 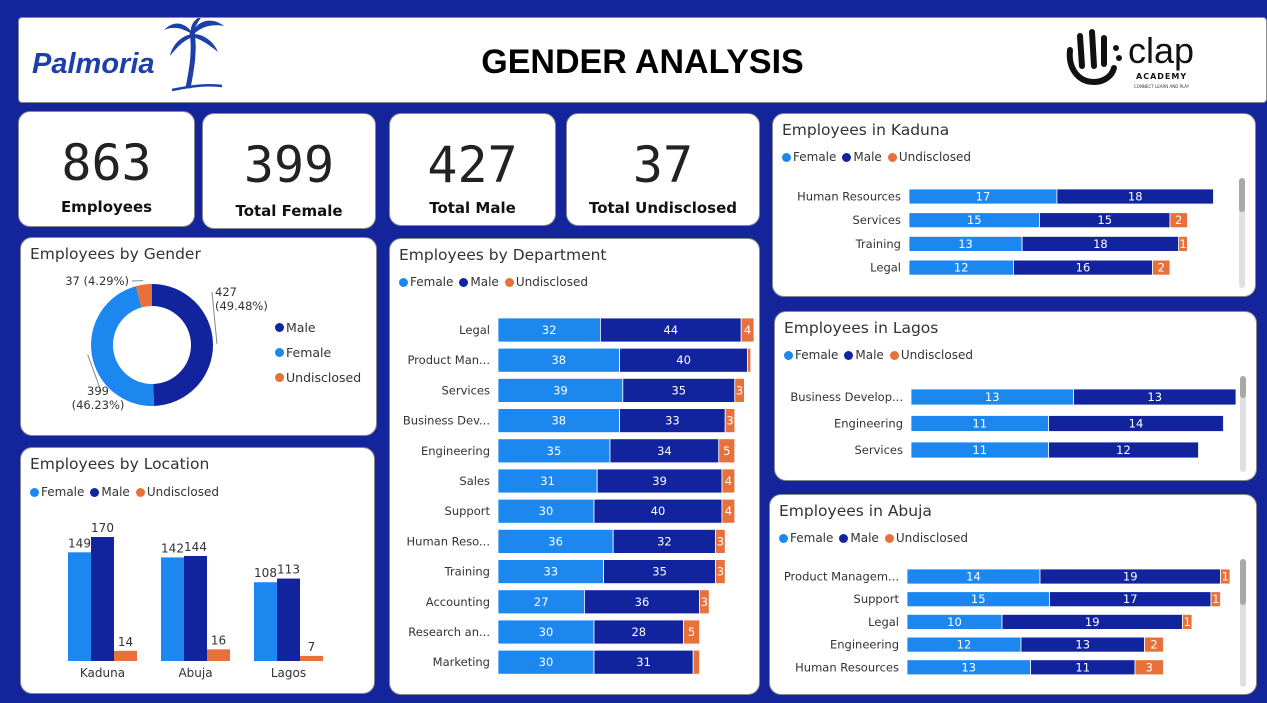 What do you see at coordinates (106, 169) in the screenshot?
I see `kpi-employees: 863 Employees` at bounding box center [106, 169].